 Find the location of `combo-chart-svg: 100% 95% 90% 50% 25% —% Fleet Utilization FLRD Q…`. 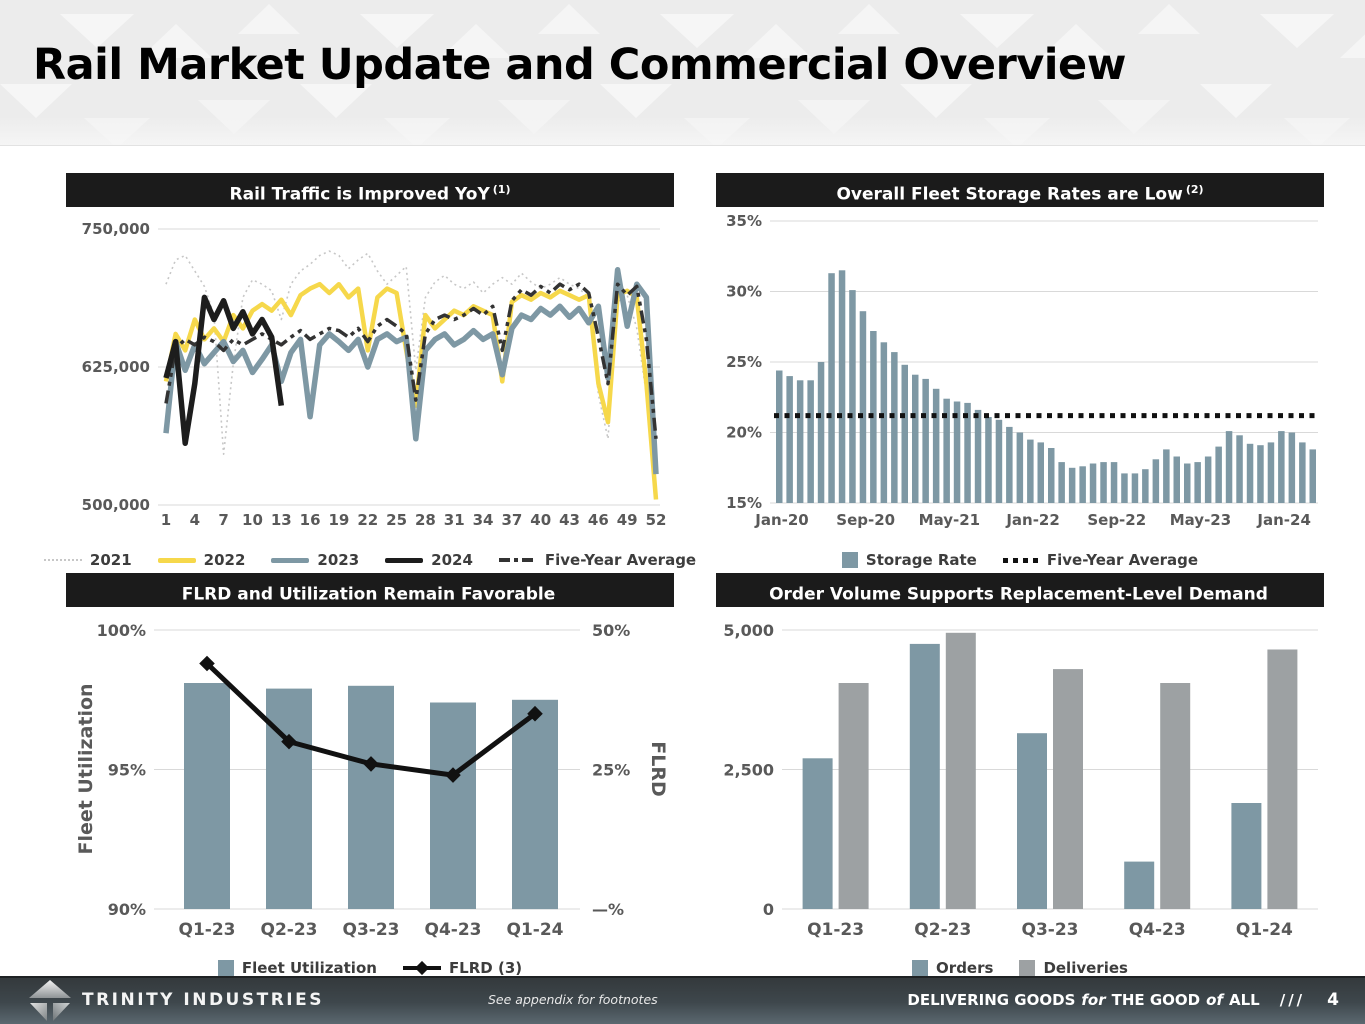

combo-chart-svg: 100% 95% 90% 50% 25% —% Fleet Utilization FLRD Q… is located at coordinates (372, 780).